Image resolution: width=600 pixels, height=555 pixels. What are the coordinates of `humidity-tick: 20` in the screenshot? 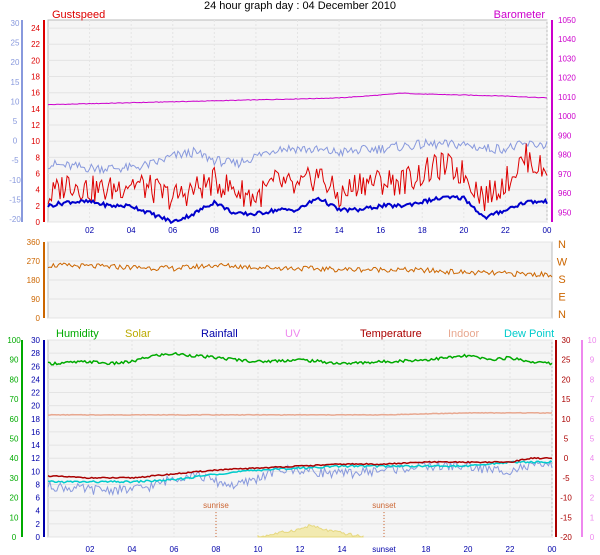 It's located at (14, 498).